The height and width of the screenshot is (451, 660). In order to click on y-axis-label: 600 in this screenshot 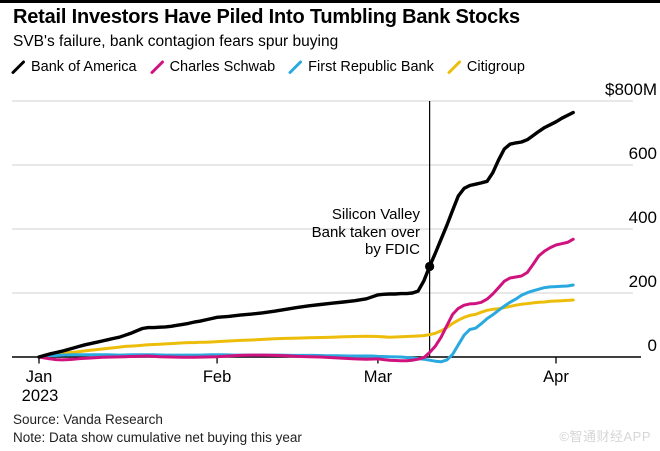, I will do `click(643, 153)`.